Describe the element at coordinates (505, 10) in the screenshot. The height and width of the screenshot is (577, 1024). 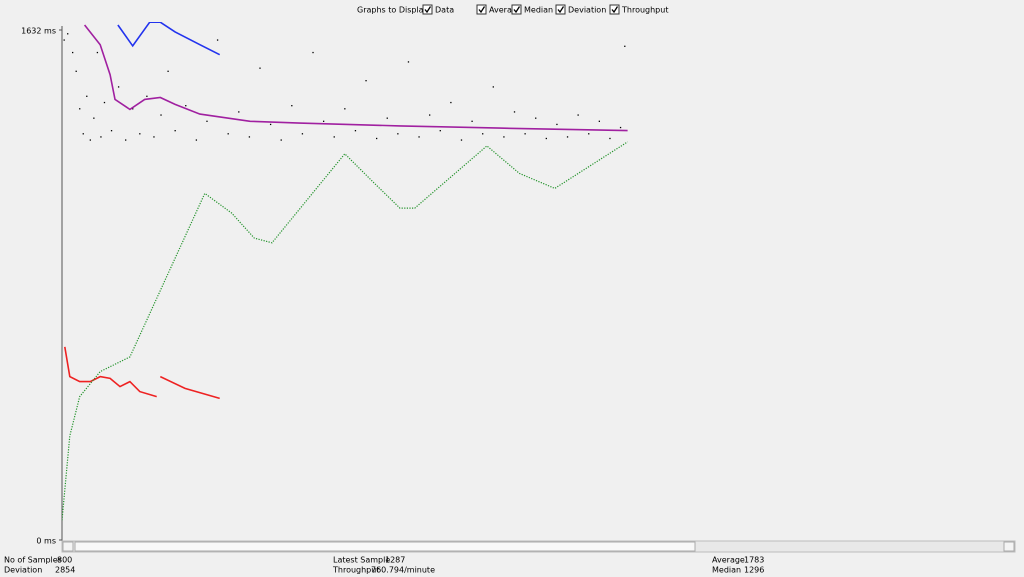
I see `option-label: Average` at that location.